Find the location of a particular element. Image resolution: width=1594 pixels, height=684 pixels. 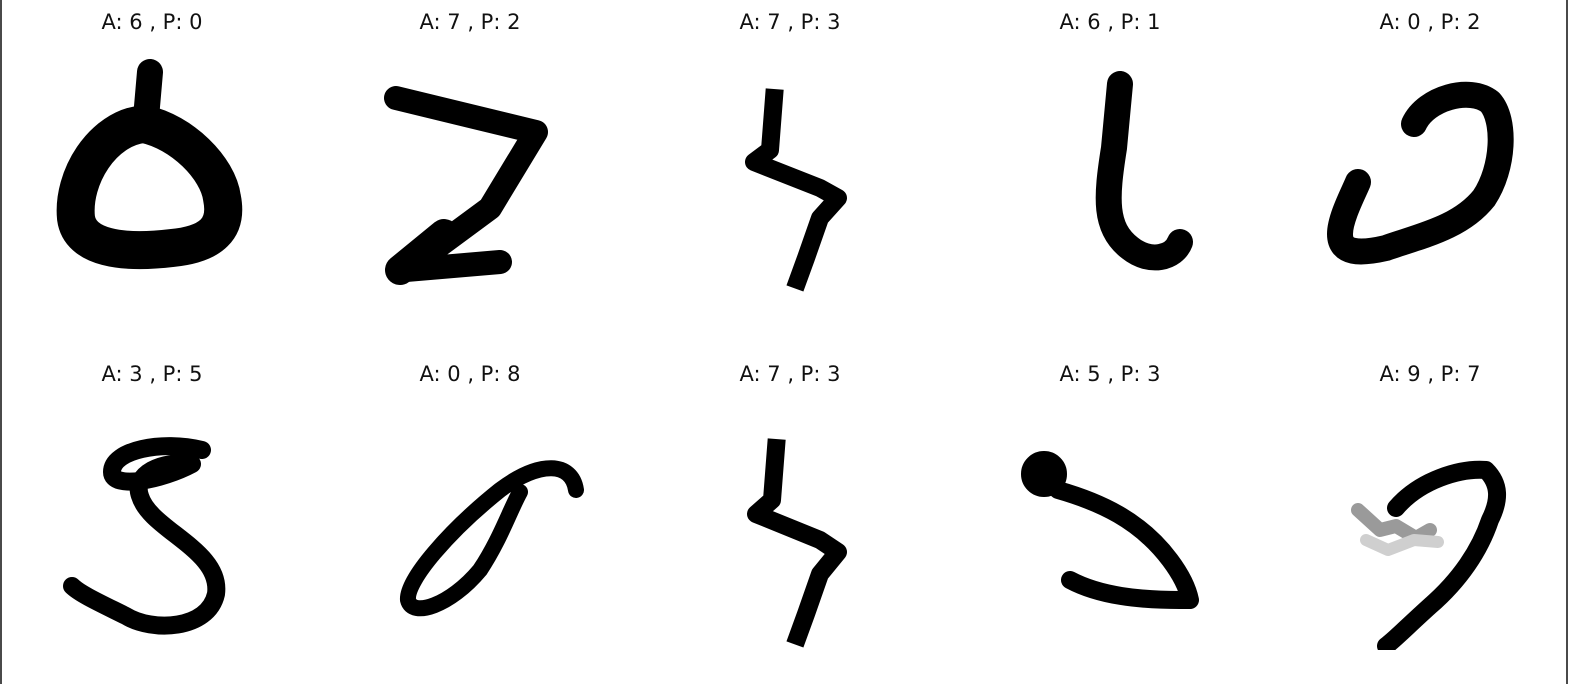

digit-blob-hook-icon is located at coordinates (1110, 530).